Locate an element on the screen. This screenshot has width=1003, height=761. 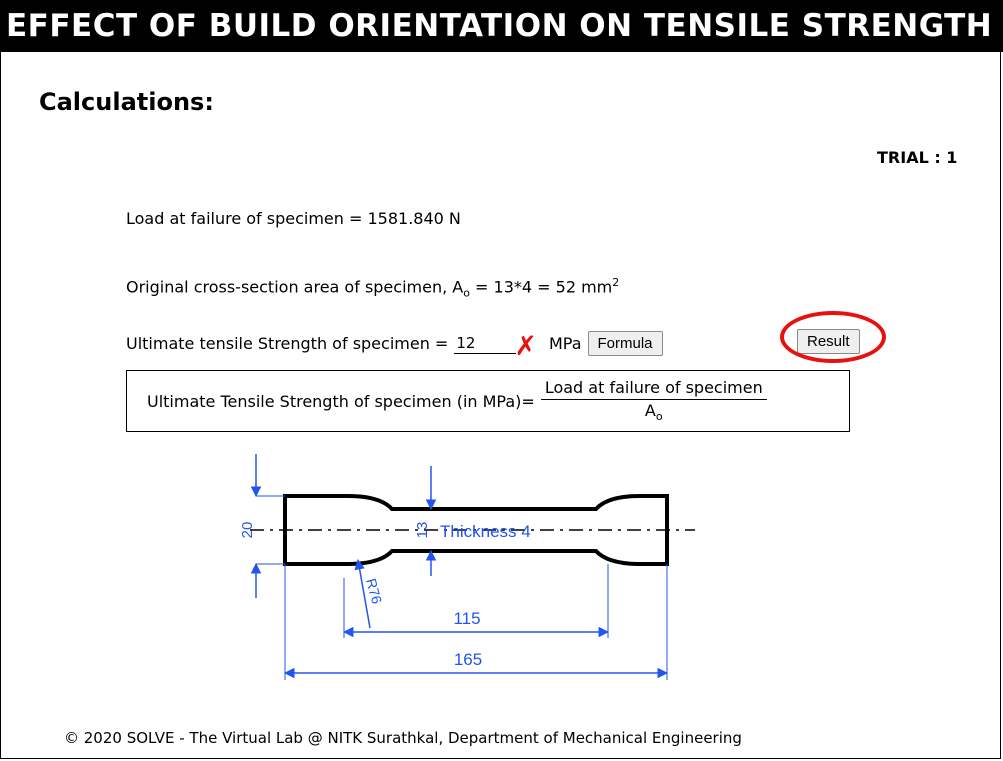
formula-denominator: Ao is located at coordinates (654, 411).